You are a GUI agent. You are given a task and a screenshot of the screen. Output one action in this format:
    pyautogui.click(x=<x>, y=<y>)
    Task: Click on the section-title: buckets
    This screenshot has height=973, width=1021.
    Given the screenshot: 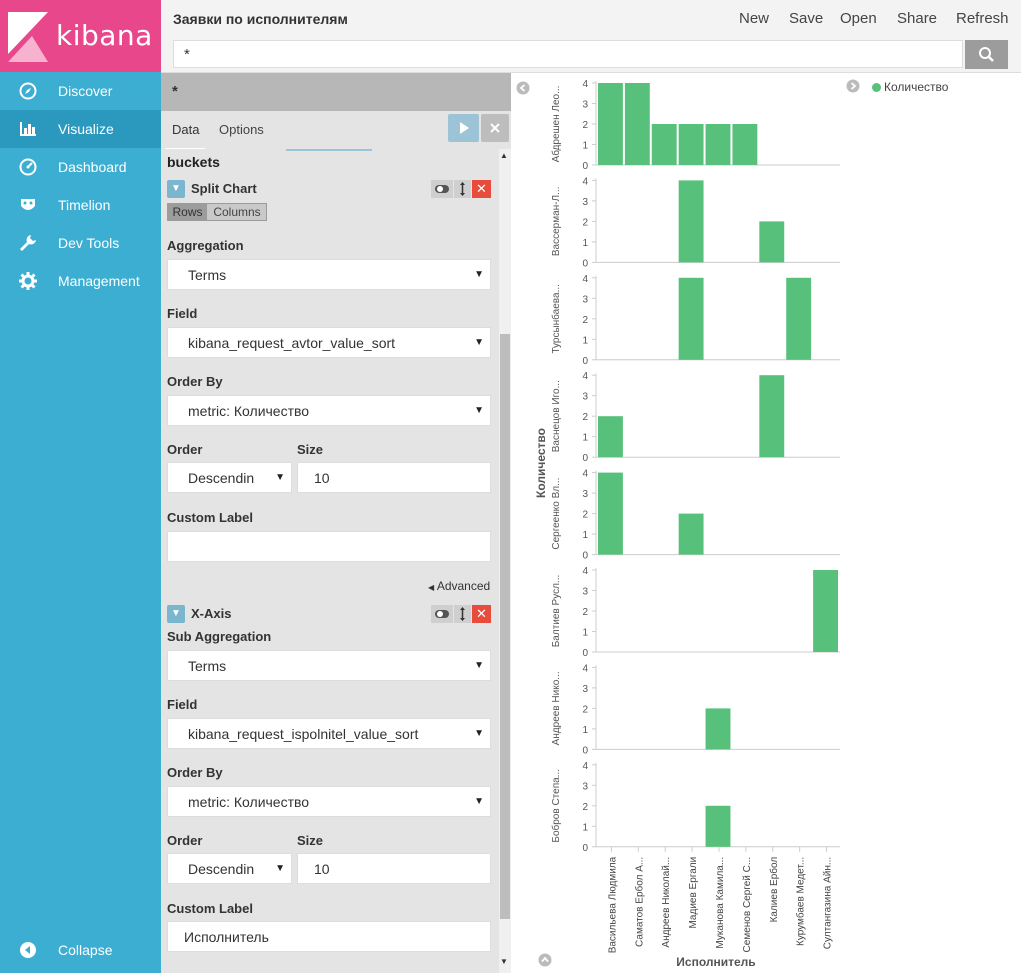 What is the action you would take?
    pyautogui.click(x=193, y=162)
    